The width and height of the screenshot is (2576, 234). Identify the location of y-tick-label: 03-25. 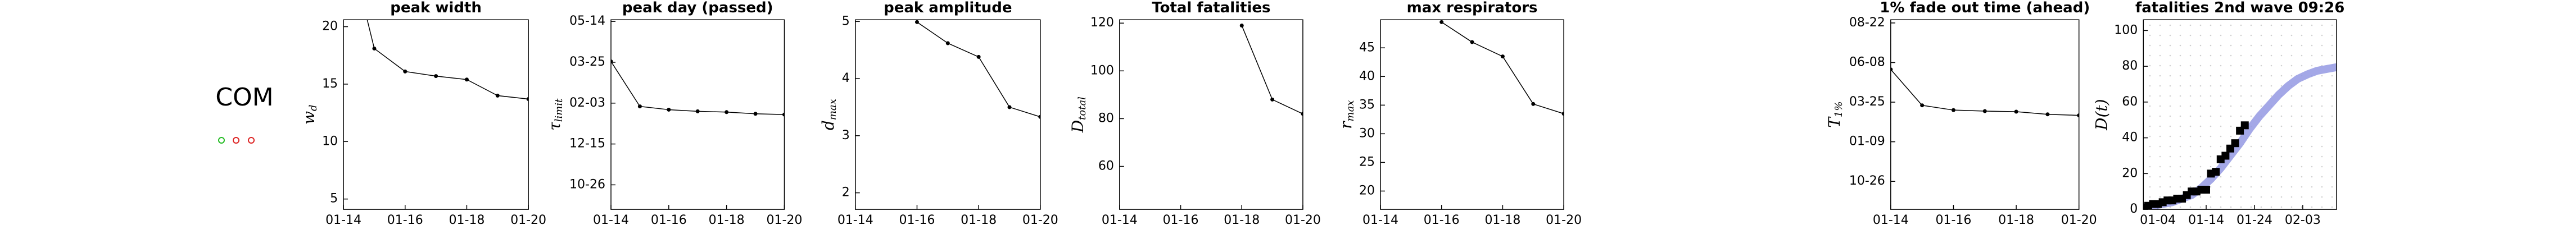
(1867, 102).